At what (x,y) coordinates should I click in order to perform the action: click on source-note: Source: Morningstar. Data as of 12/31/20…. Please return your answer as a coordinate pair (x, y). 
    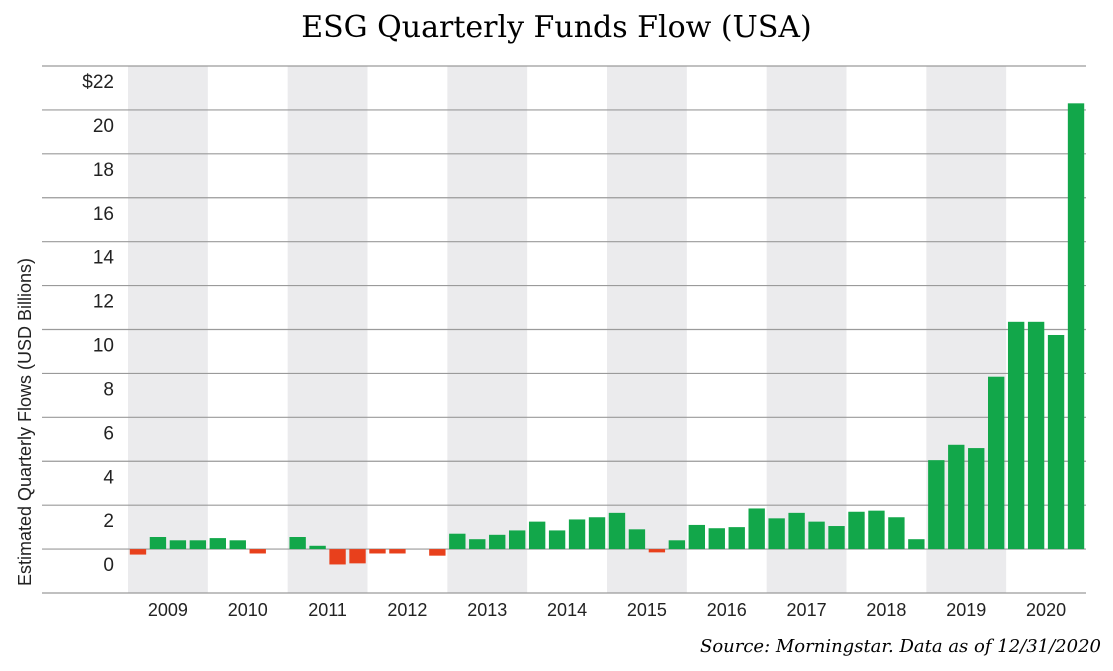
    Looking at the image, I should click on (900, 646).